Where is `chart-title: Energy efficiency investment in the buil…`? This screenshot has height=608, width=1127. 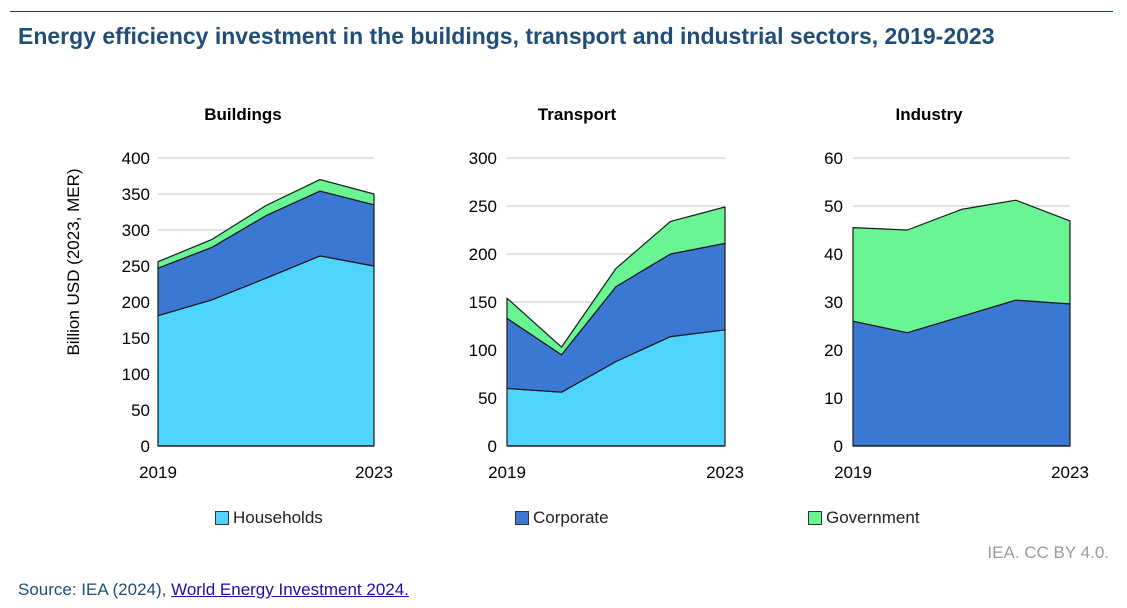
chart-title: Energy efficiency investment in the buil… is located at coordinates (506, 36).